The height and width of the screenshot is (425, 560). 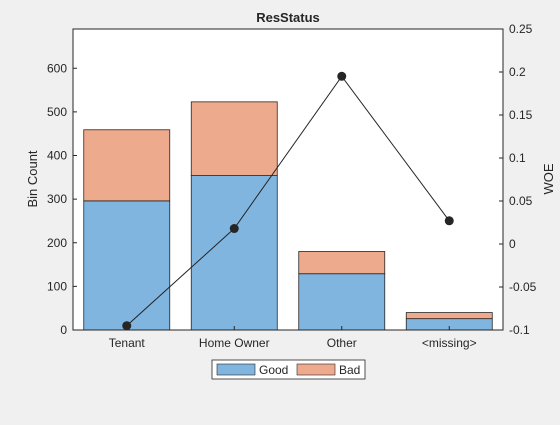 I want to click on legend-label-good: Good, so click(x=273, y=370).